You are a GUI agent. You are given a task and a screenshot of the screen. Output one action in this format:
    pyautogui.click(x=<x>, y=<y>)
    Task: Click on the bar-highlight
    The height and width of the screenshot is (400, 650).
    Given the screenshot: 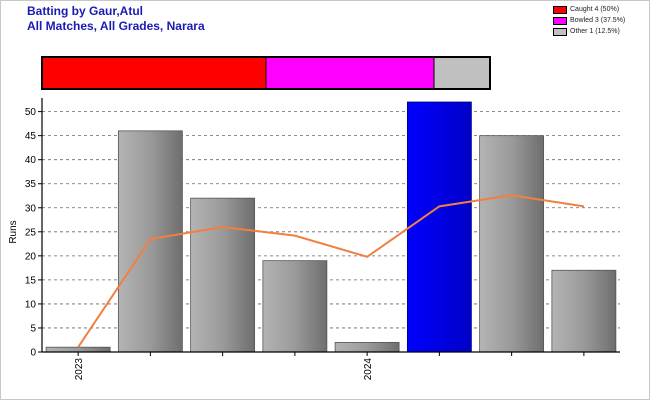 What is the action you would take?
    pyautogui.click(x=439, y=227)
    